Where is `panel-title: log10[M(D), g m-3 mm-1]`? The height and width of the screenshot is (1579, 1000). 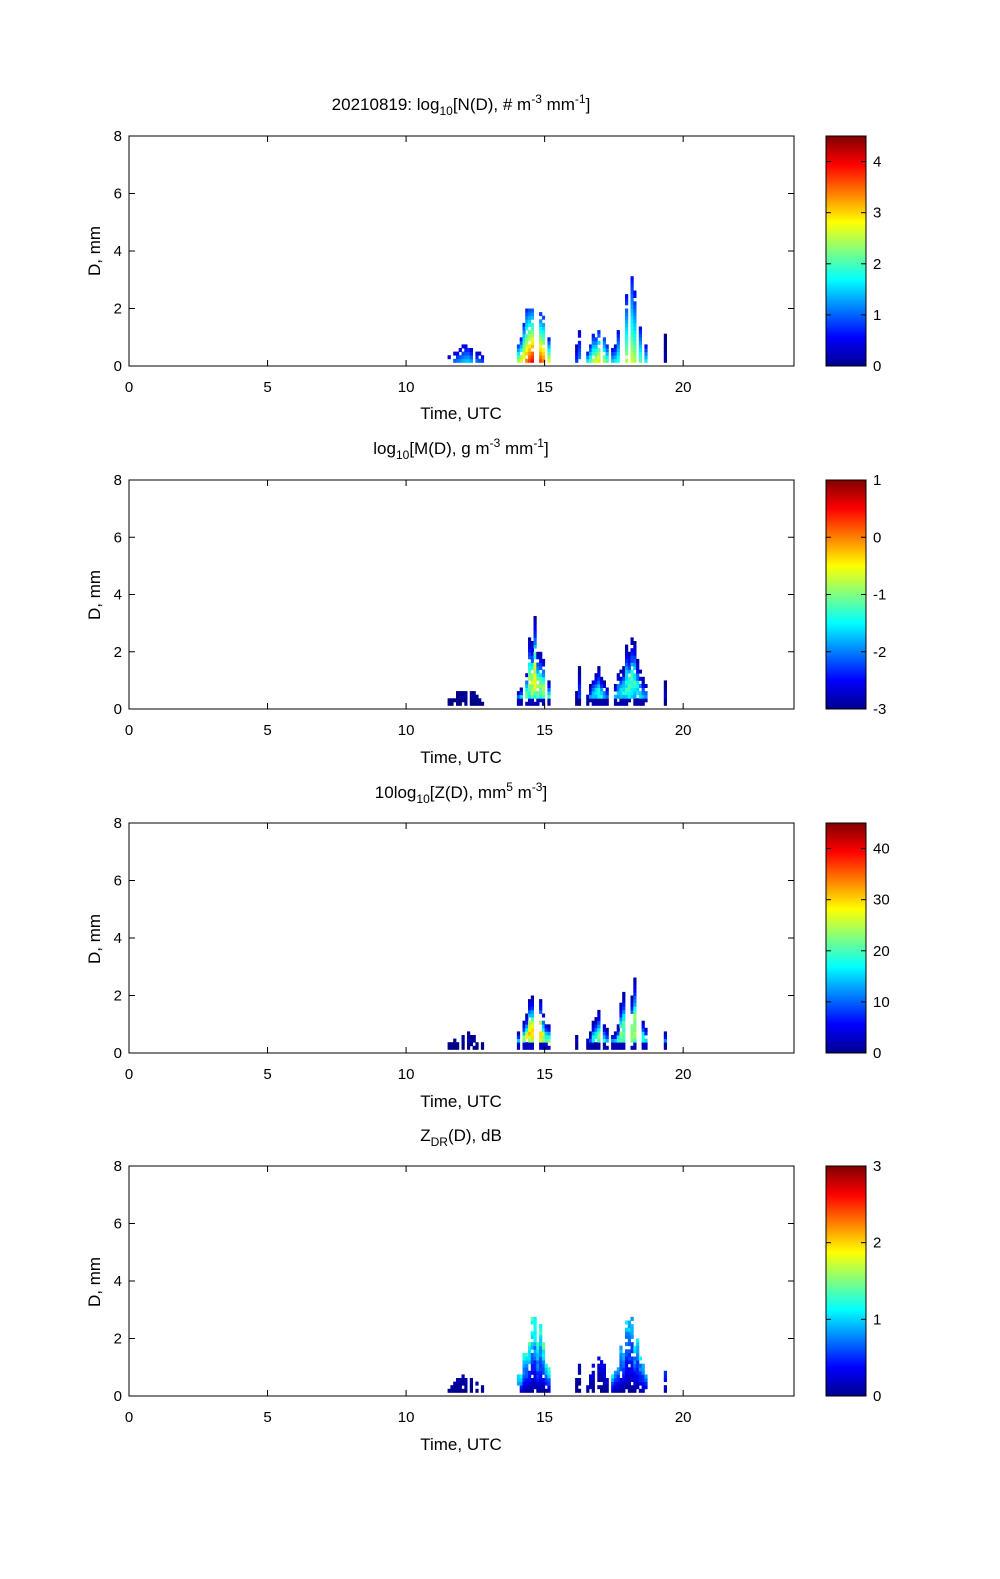 panel-title: log10[M(D), g m-3 mm-1] is located at coordinates (460, 449).